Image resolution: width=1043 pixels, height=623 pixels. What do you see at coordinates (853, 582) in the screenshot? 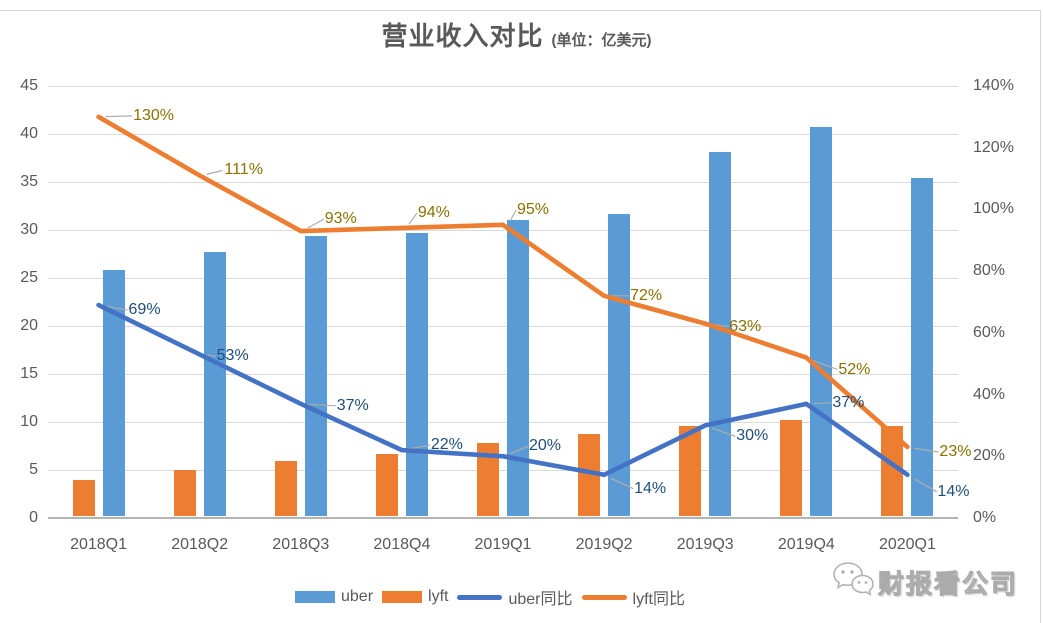
I see `wechat-icon` at bounding box center [853, 582].